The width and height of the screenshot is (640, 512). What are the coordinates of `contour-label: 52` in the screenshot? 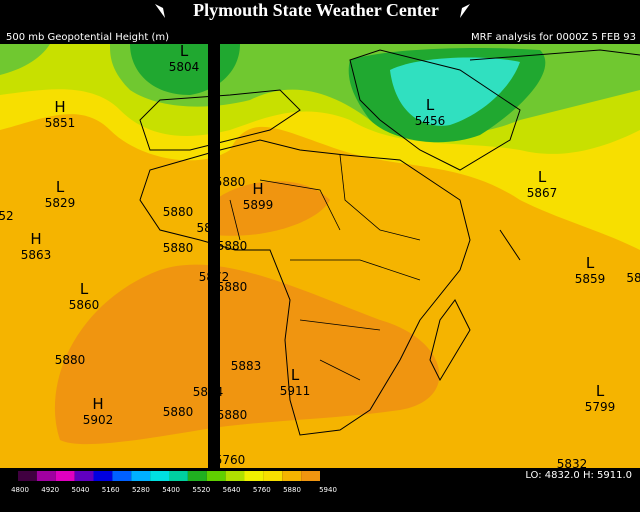 It's located at (7, 216).